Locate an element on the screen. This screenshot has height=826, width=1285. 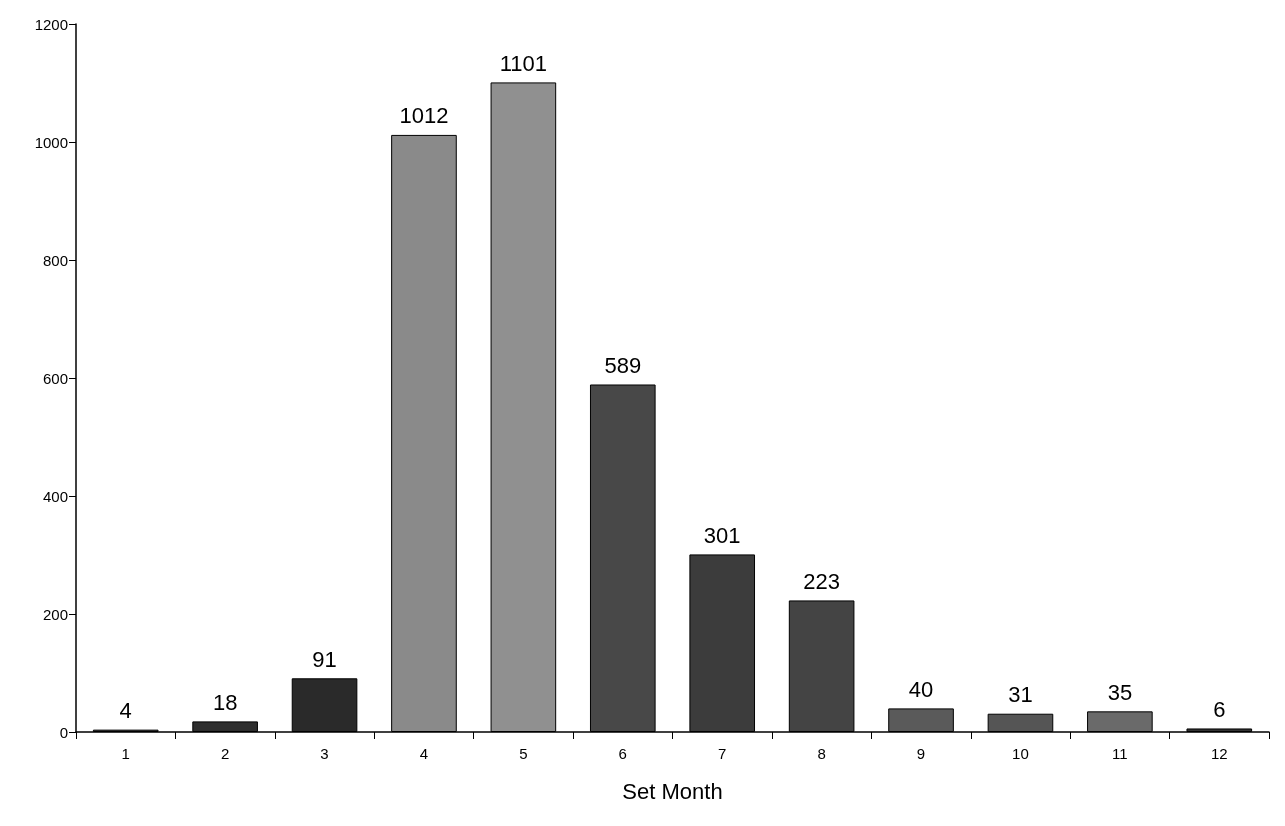
data-label: 1012 is located at coordinates (424, 116).